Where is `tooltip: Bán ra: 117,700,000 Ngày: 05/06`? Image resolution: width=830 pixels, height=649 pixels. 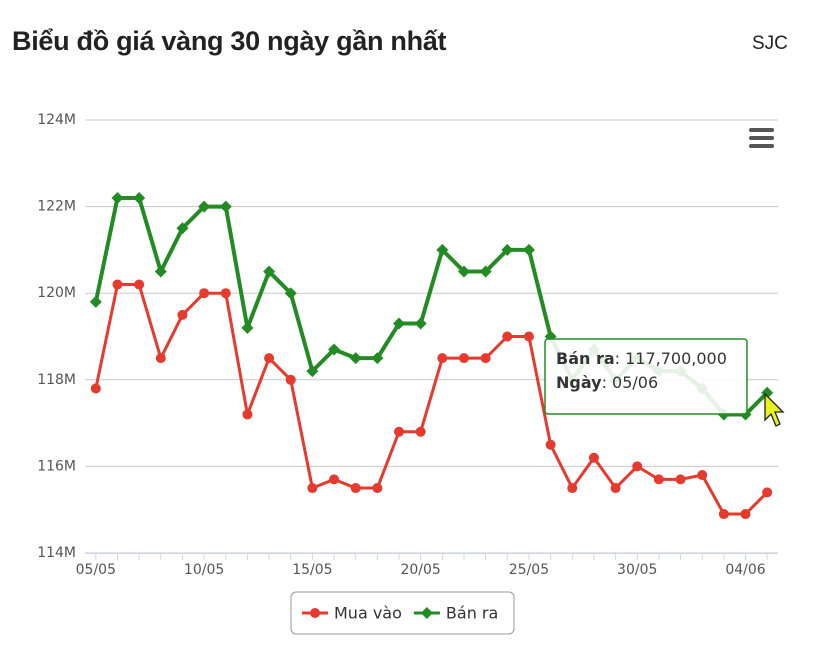
tooltip: Bán ra: 117,700,000 Ngày: 05/06 is located at coordinates (646, 376).